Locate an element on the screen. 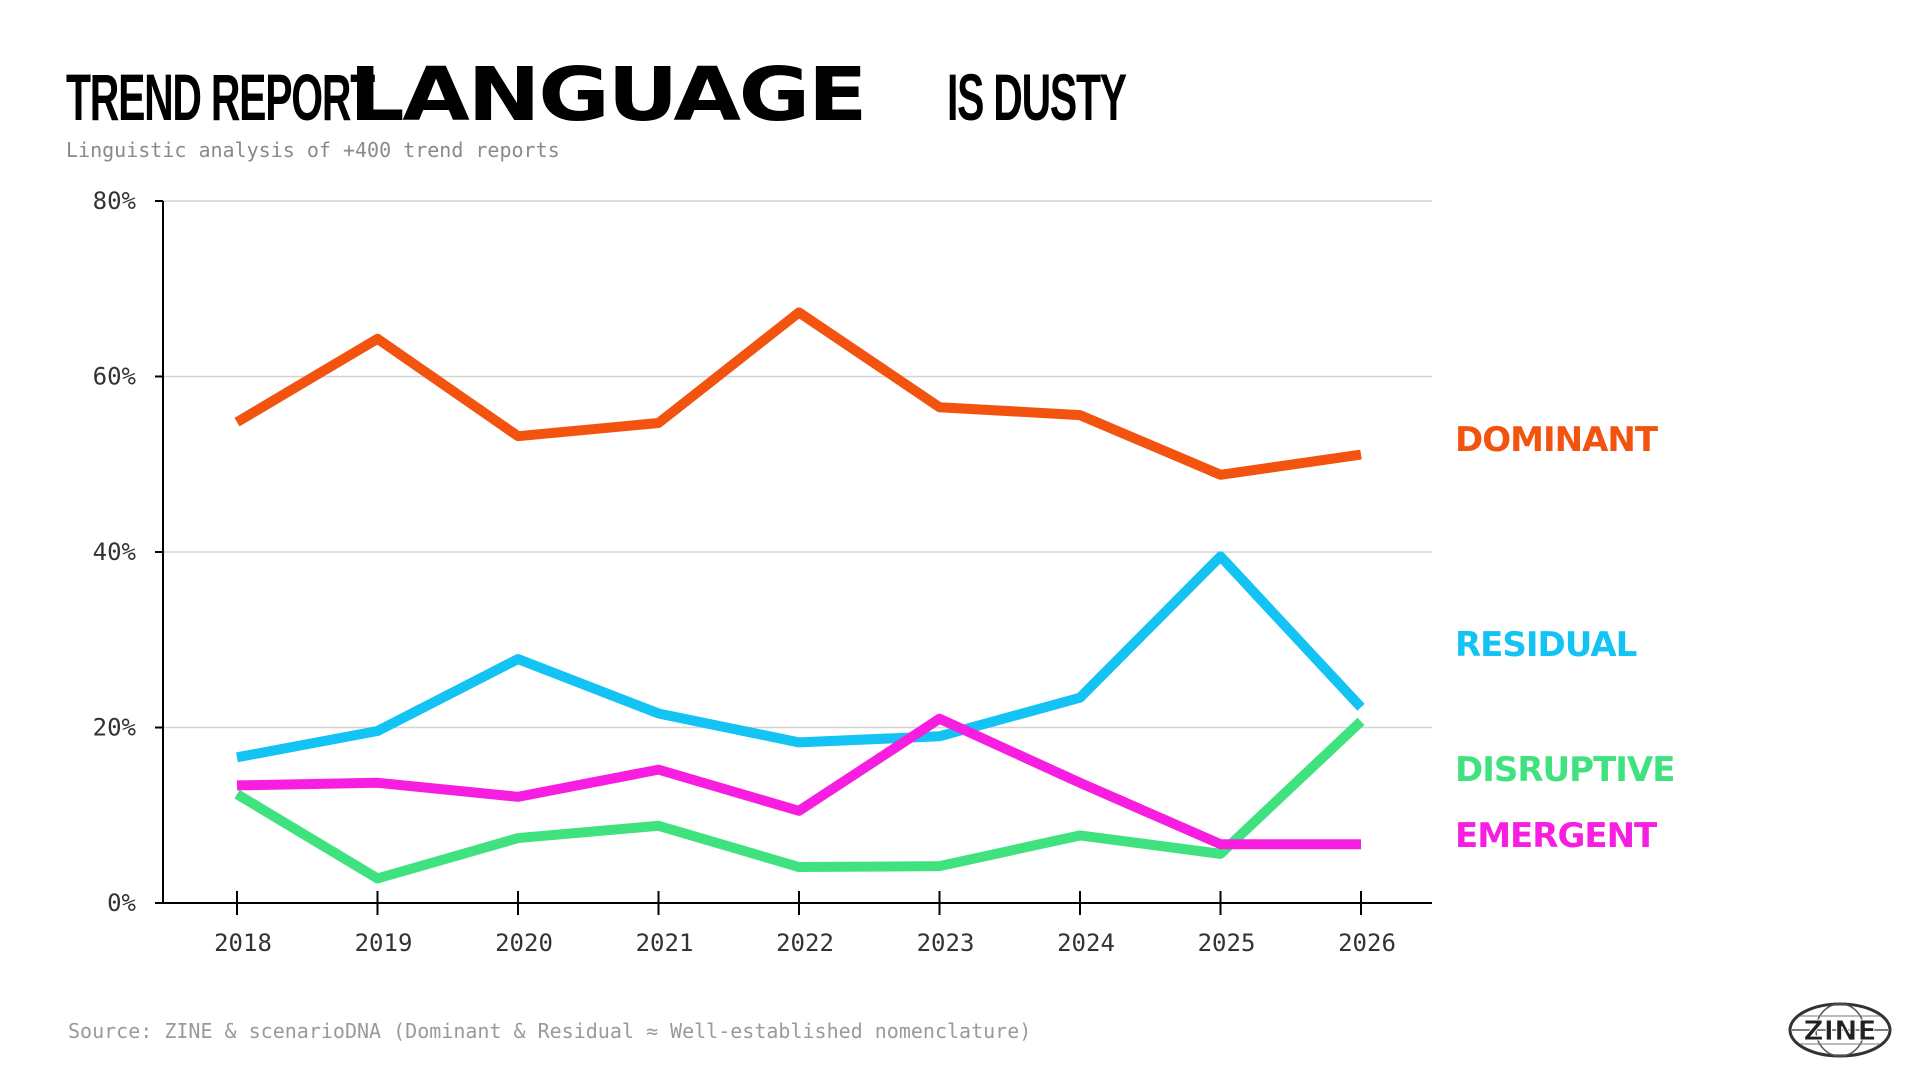 The width and height of the screenshot is (1920, 1080). series-label-dominant: DOMINANT is located at coordinates (1557, 440).